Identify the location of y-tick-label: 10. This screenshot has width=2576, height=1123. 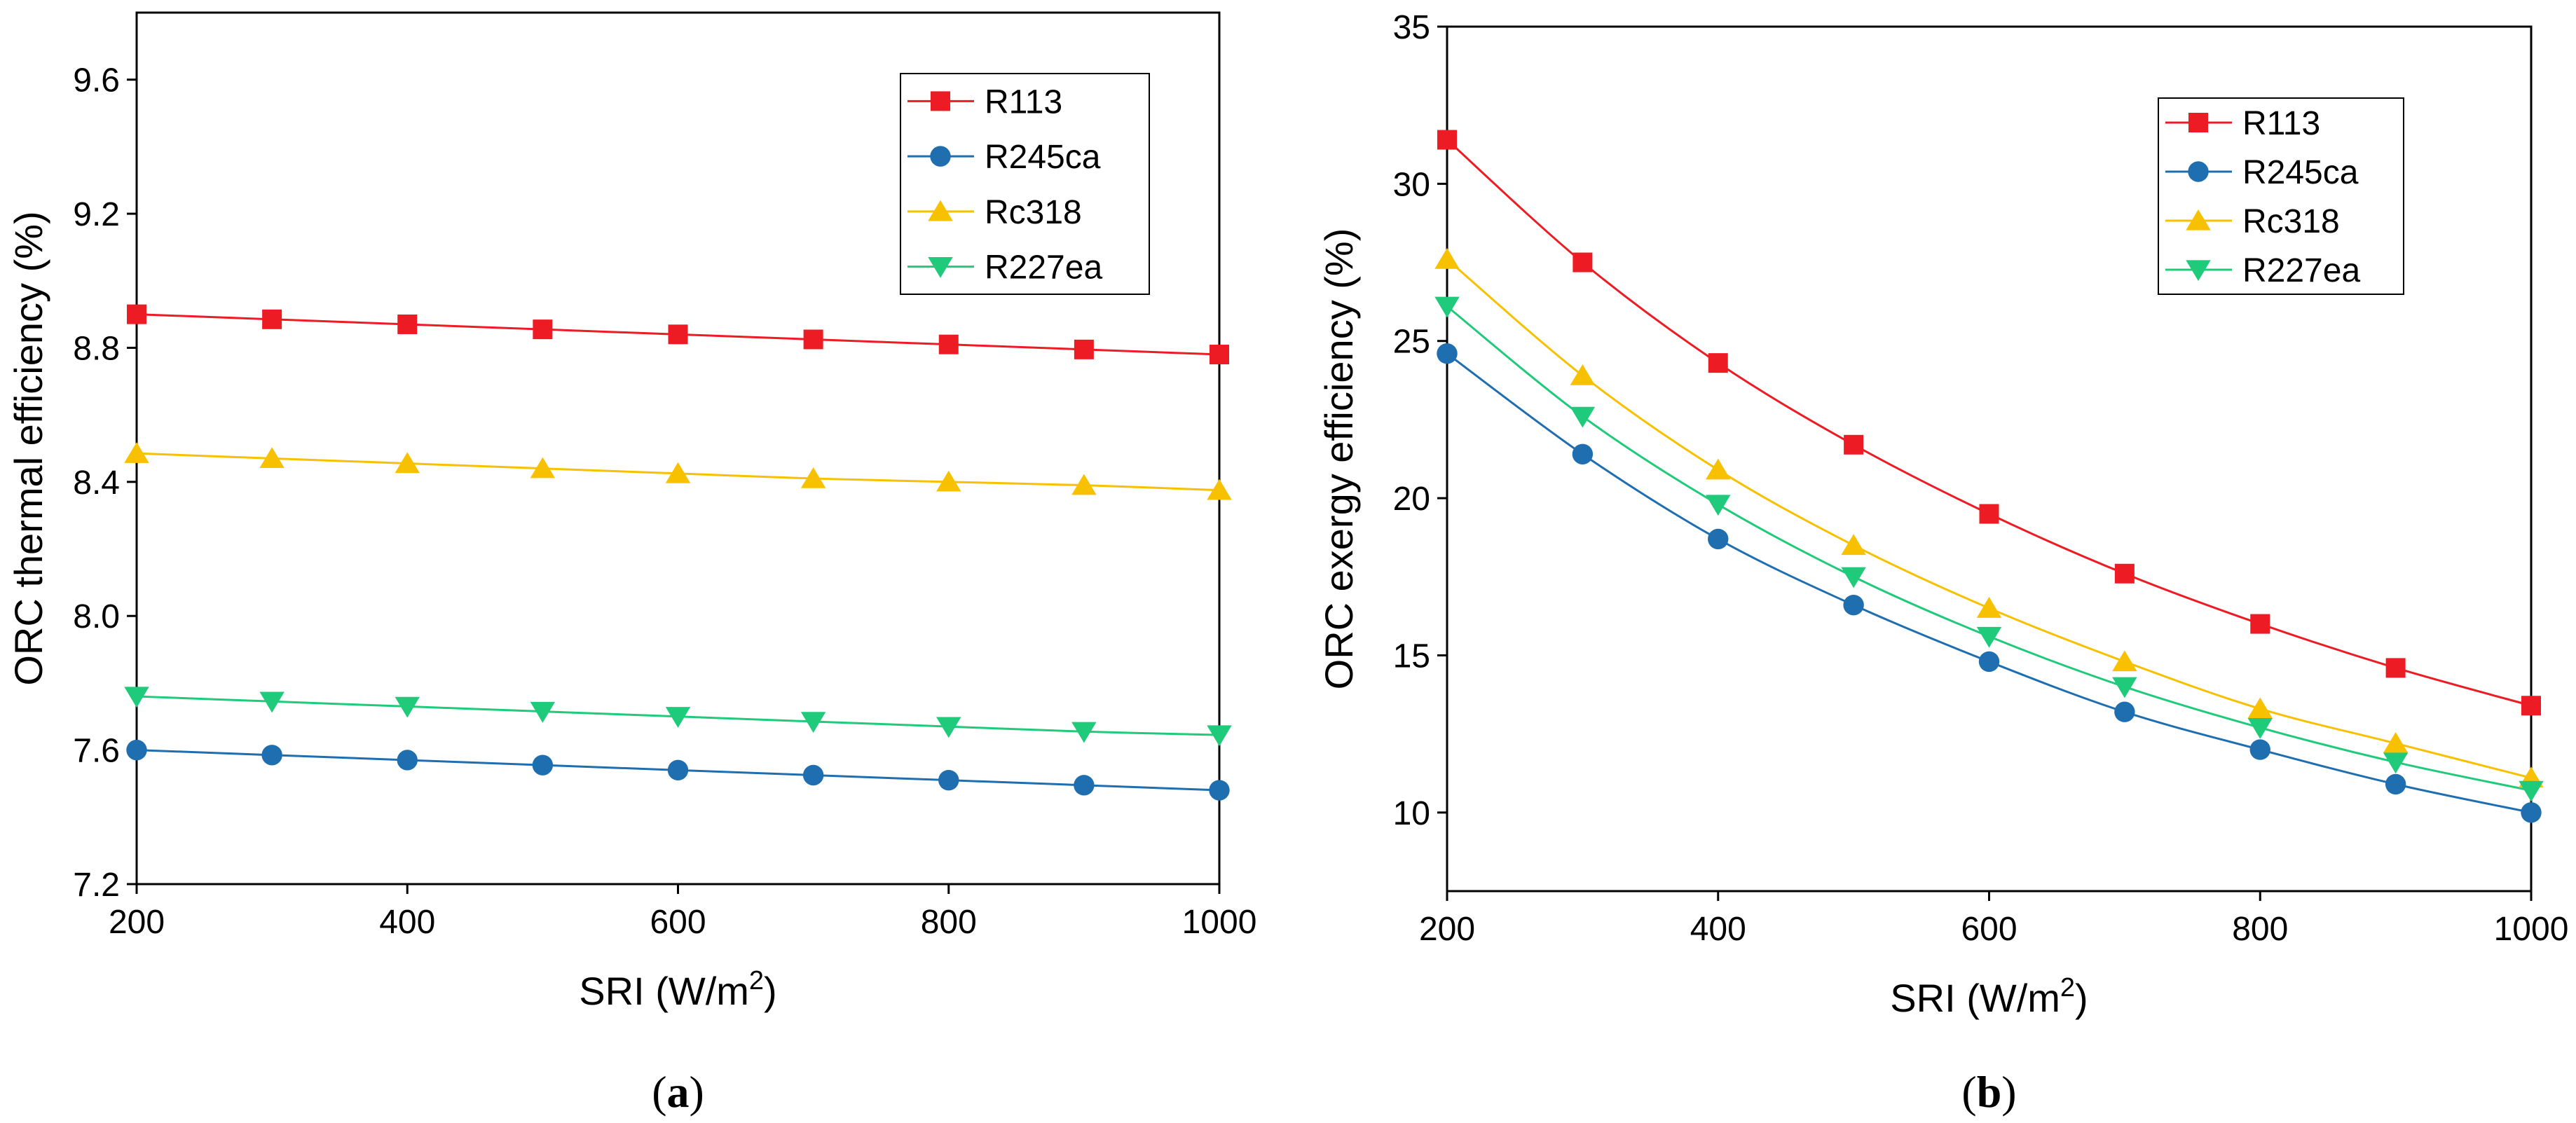
(1412, 814).